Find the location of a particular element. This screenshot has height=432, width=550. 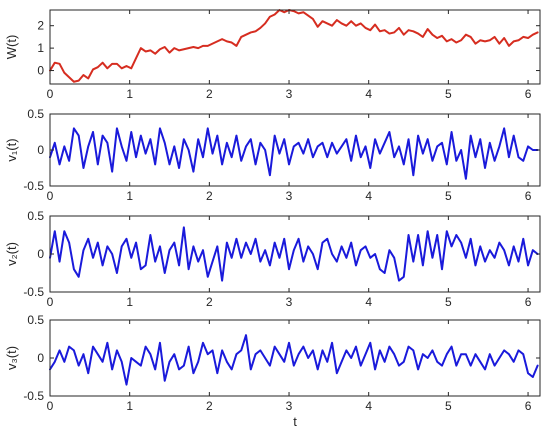

y-axis-label: W(t) is located at coordinates (11, 47).